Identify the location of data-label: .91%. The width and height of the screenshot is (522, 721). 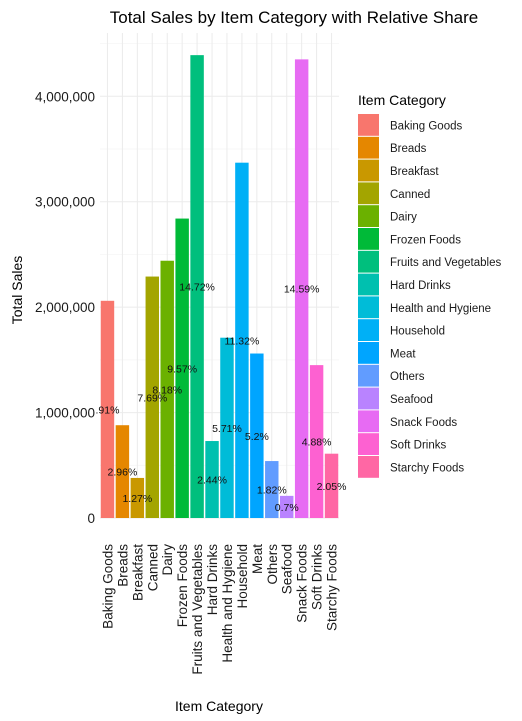
(108, 410).